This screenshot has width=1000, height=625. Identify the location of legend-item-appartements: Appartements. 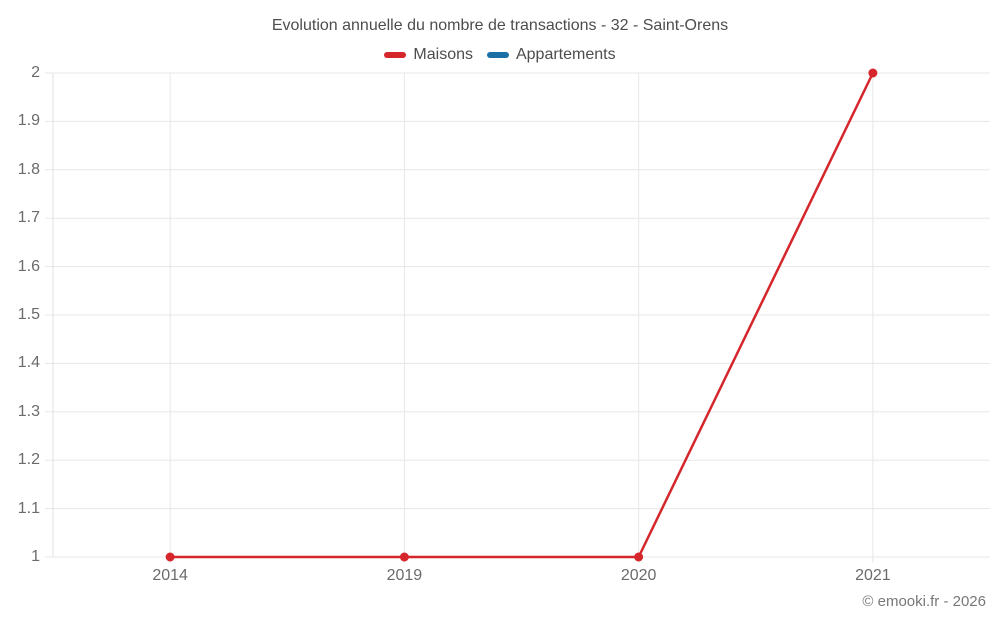
(551, 55).